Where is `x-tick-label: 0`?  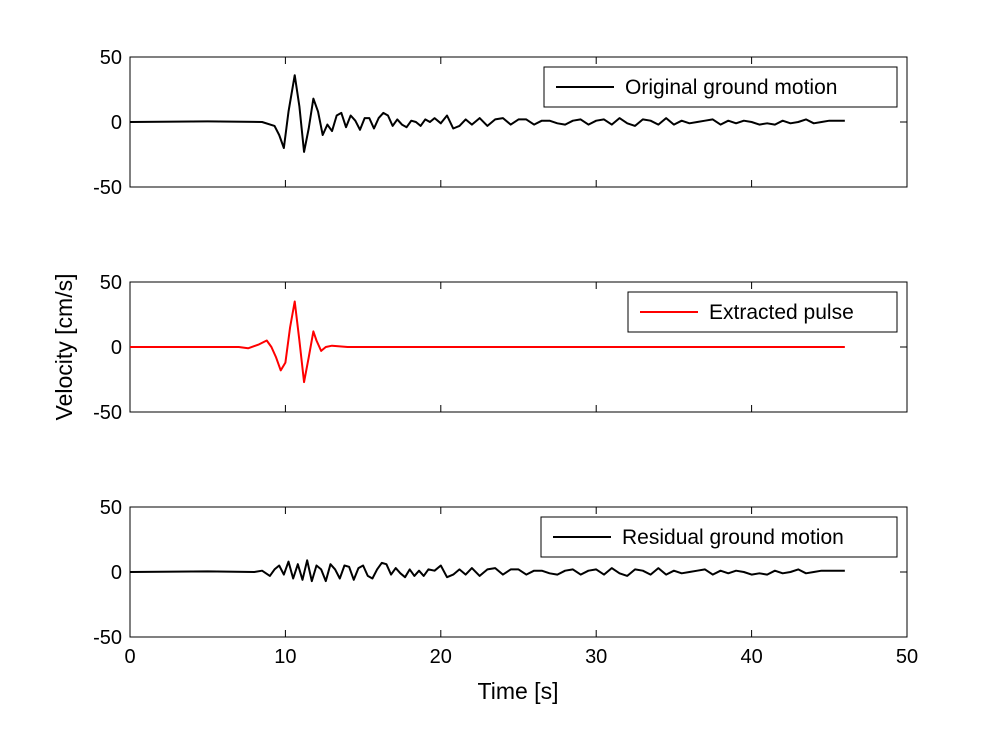
x-tick-label: 0 is located at coordinates (129, 657).